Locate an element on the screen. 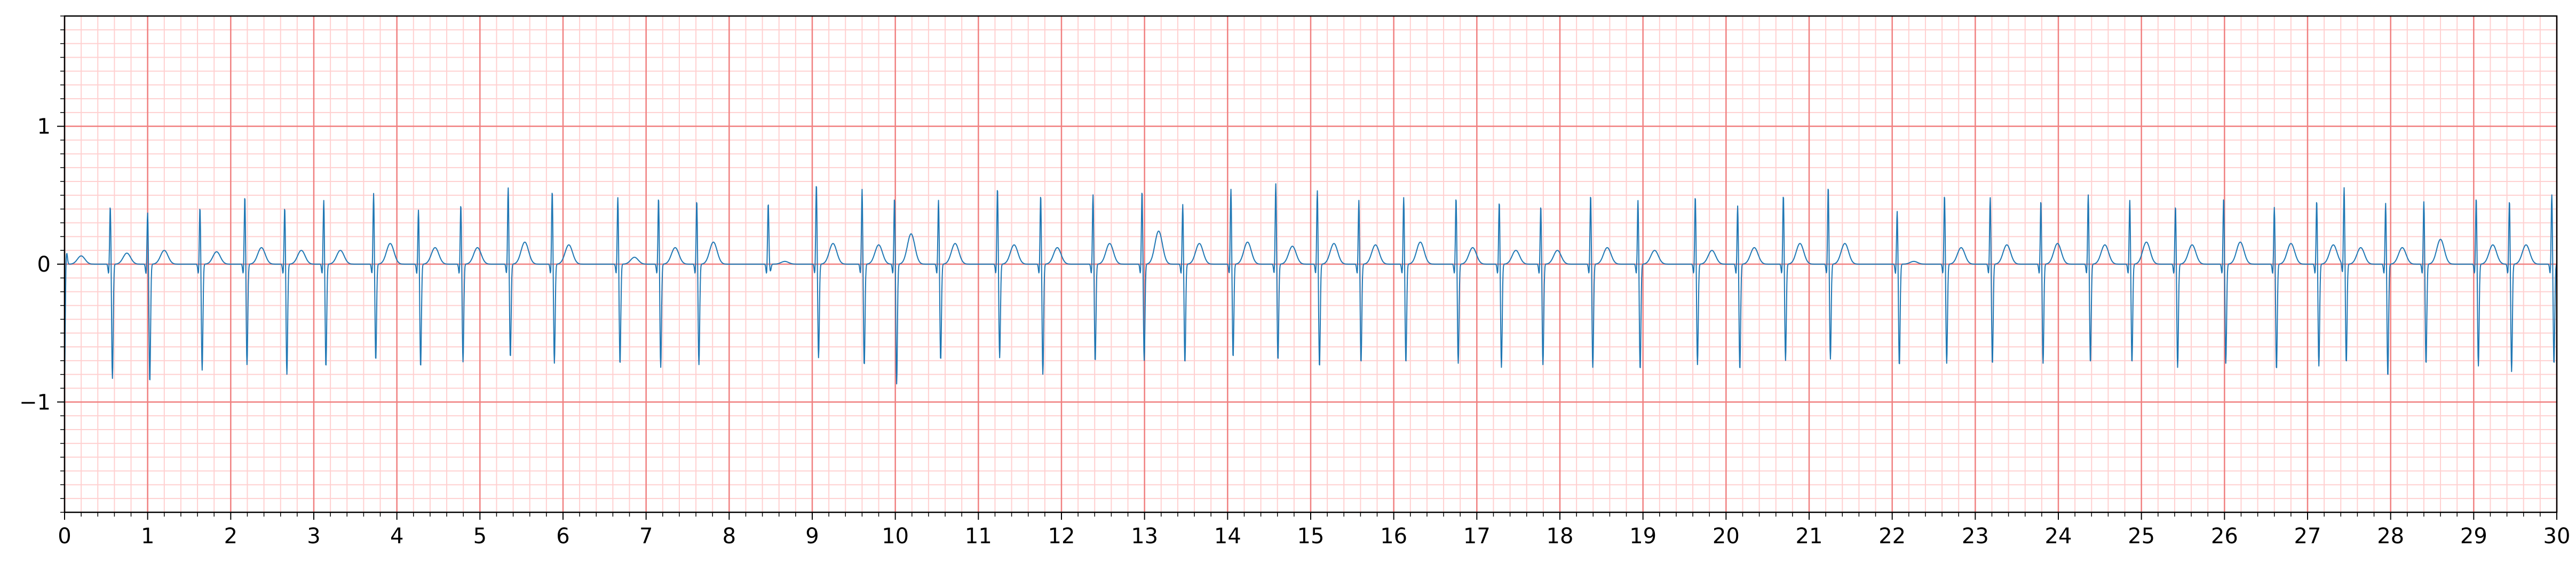 This screenshot has width=2576, height=563. x-tick-label: 9 is located at coordinates (812, 536).